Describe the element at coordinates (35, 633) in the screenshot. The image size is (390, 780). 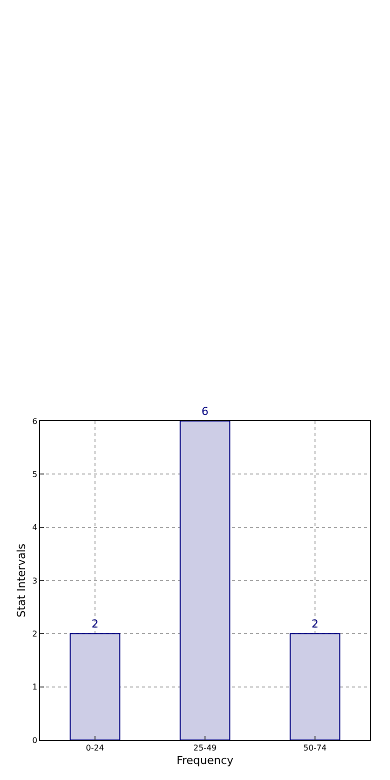
I see `y-tick-label: 2` at that location.